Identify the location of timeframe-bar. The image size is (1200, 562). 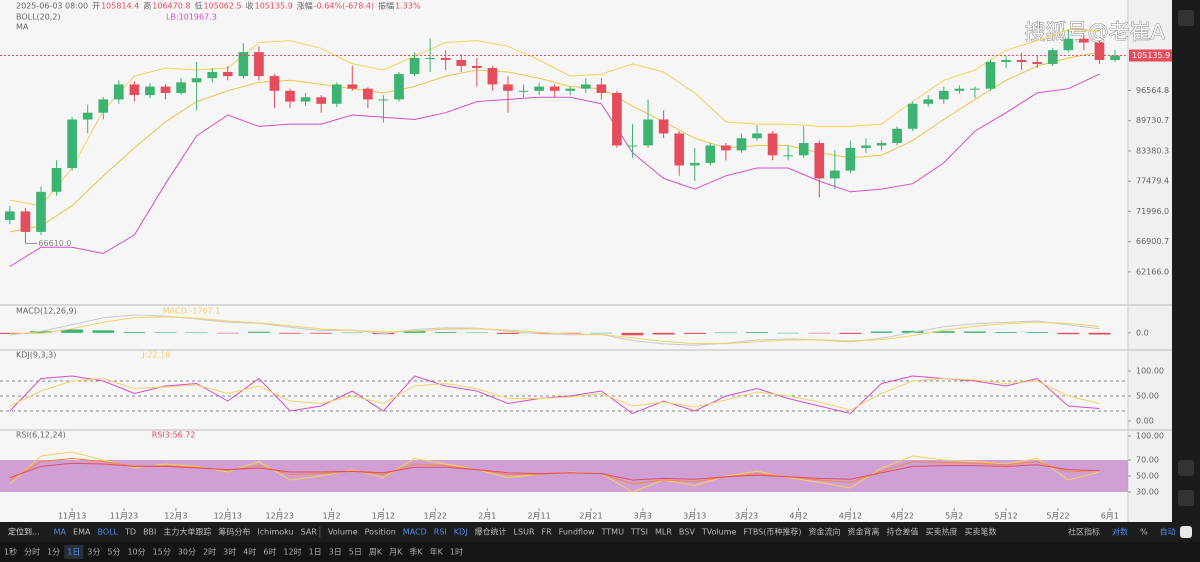
(600, 552).